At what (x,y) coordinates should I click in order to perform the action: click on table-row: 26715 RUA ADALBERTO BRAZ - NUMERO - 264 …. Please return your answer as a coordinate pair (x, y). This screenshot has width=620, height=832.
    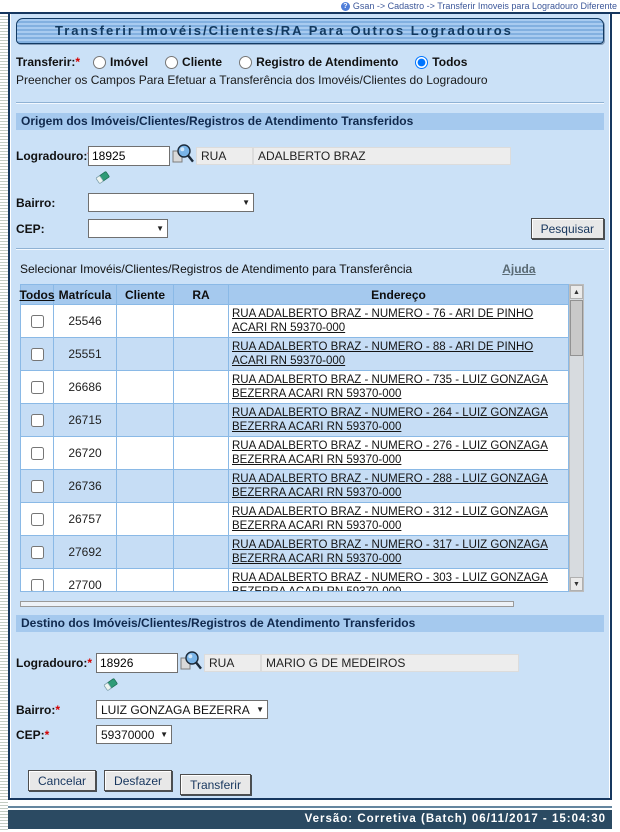
    Looking at the image, I should click on (294, 420).